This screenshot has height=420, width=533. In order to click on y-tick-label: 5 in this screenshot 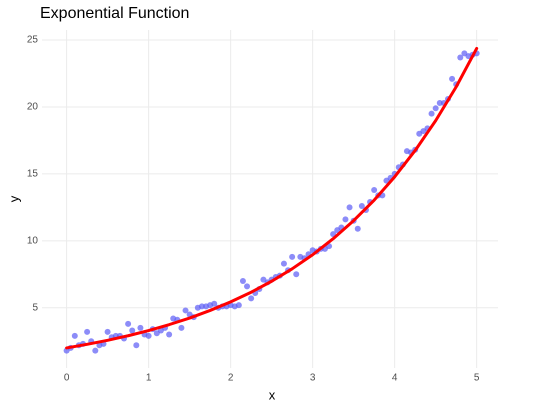, I will do `click(35, 307)`.